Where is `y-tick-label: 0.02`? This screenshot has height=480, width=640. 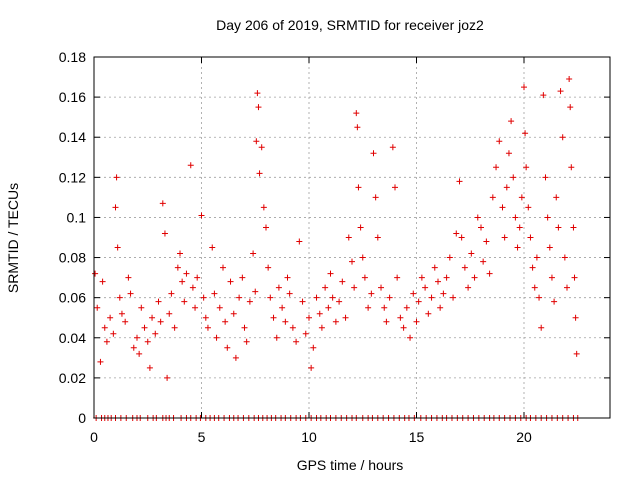
y-tick-label: 0.02 is located at coordinates (72, 378).